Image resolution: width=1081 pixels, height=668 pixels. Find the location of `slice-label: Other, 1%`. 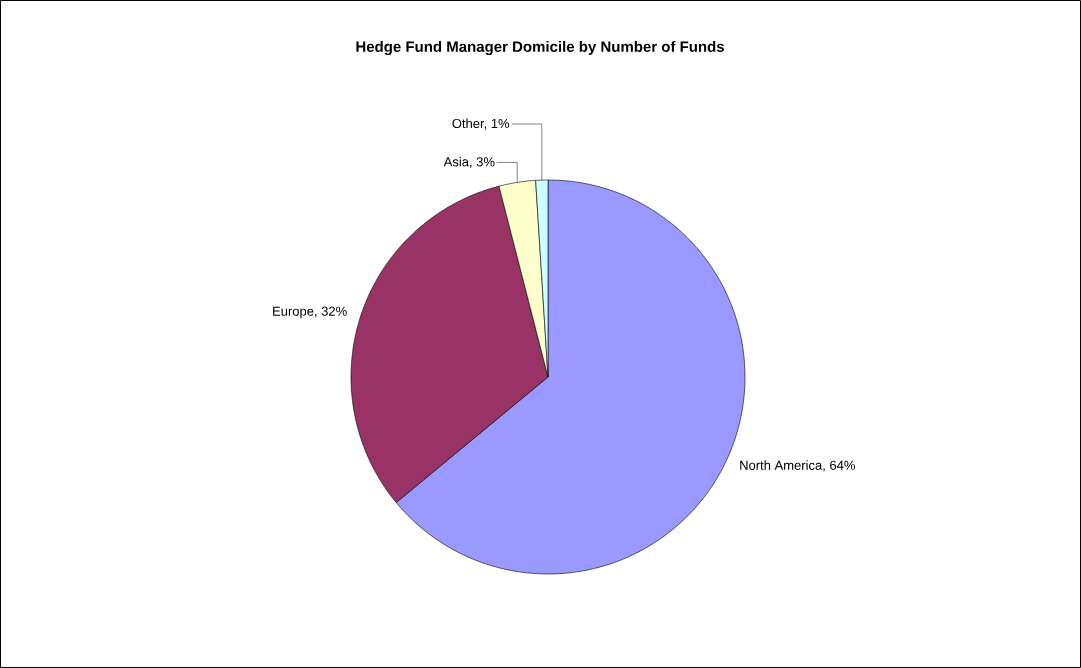

slice-label: Other, 1% is located at coordinates (481, 124).